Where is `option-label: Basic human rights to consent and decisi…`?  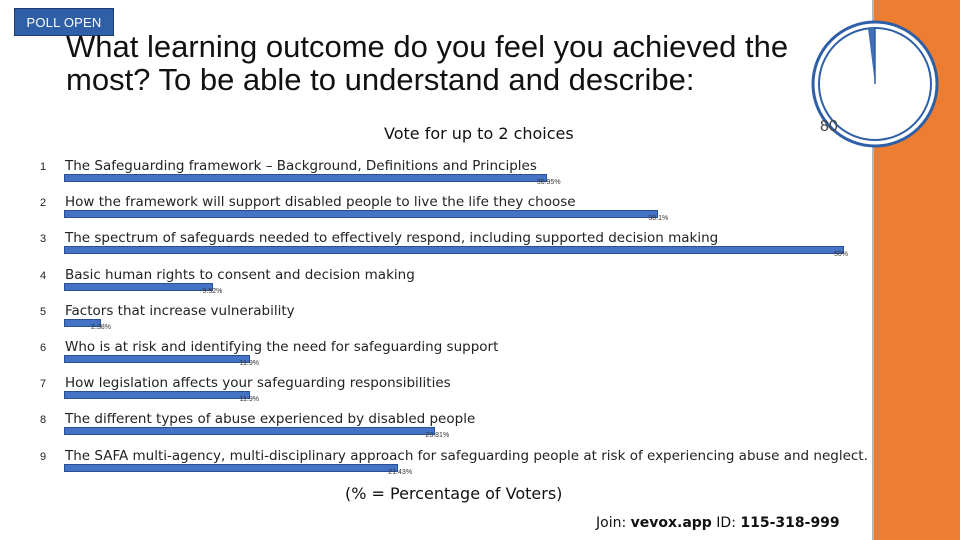
option-label: Basic human rights to consent and decisi… is located at coordinates (240, 274).